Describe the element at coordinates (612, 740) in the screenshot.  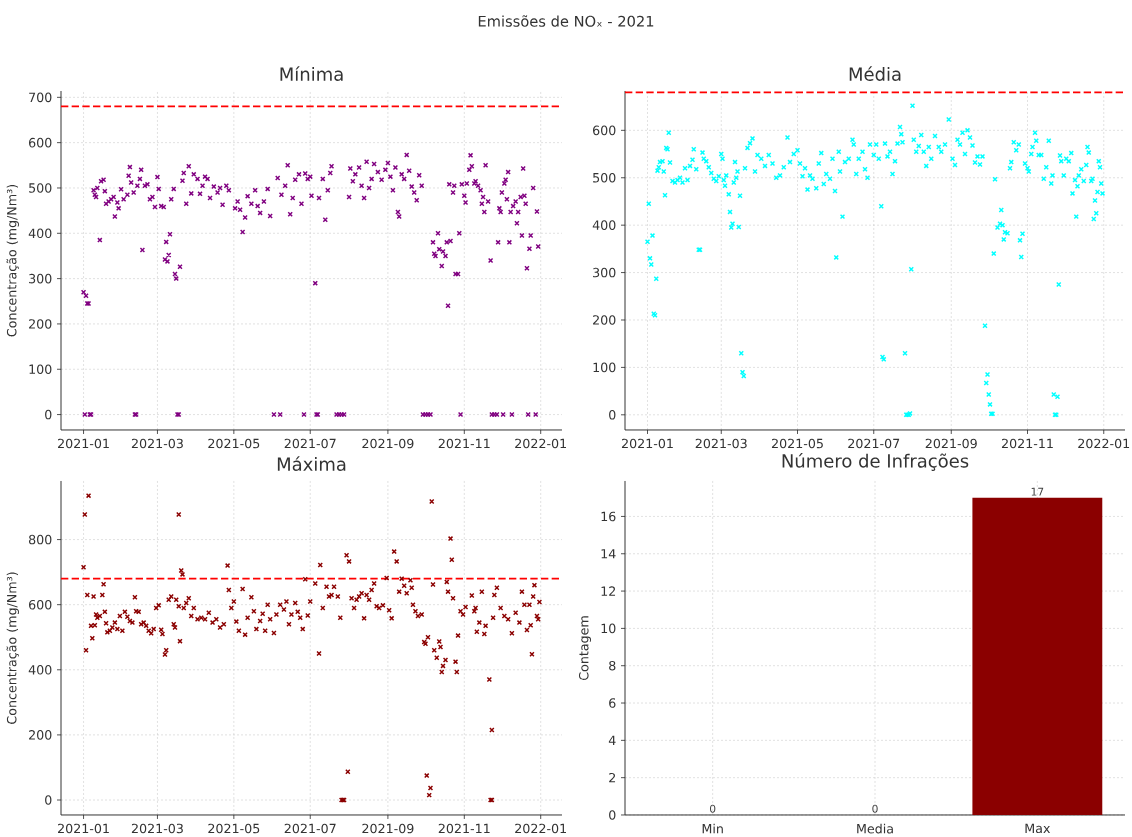
I see `y-tick-label: 4` at that location.